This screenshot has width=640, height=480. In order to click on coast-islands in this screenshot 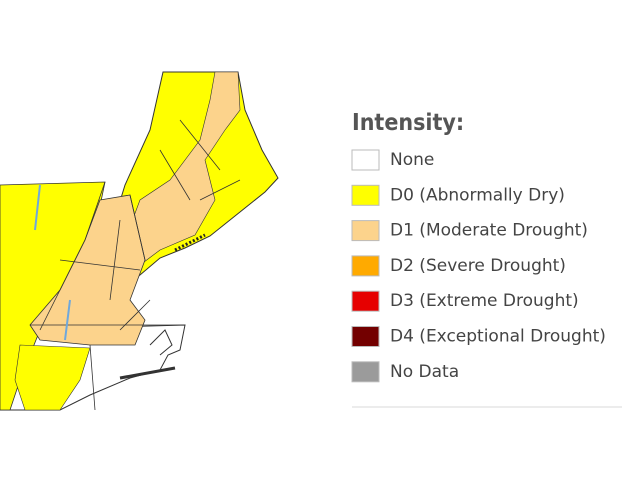, I will do `click(190, 242)`.